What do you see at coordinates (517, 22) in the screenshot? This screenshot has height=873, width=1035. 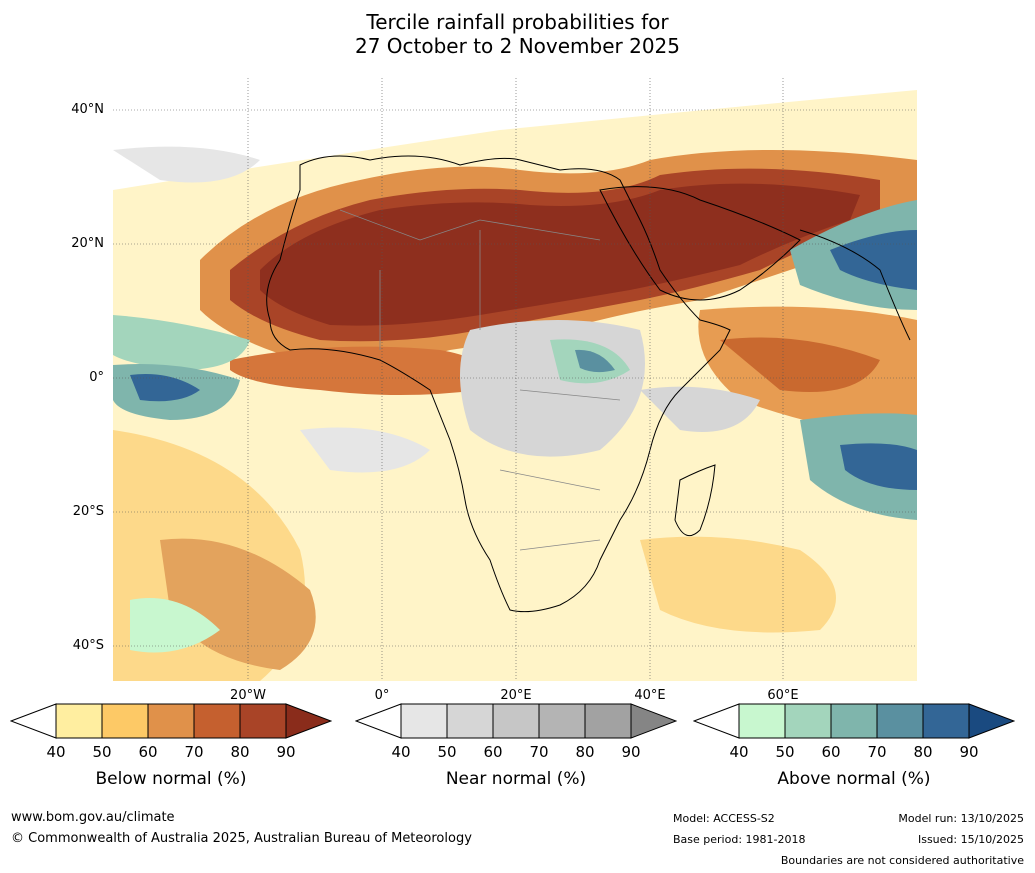 I see `map-title-line1: Tercile rainfall probabilities for` at bounding box center [517, 22].